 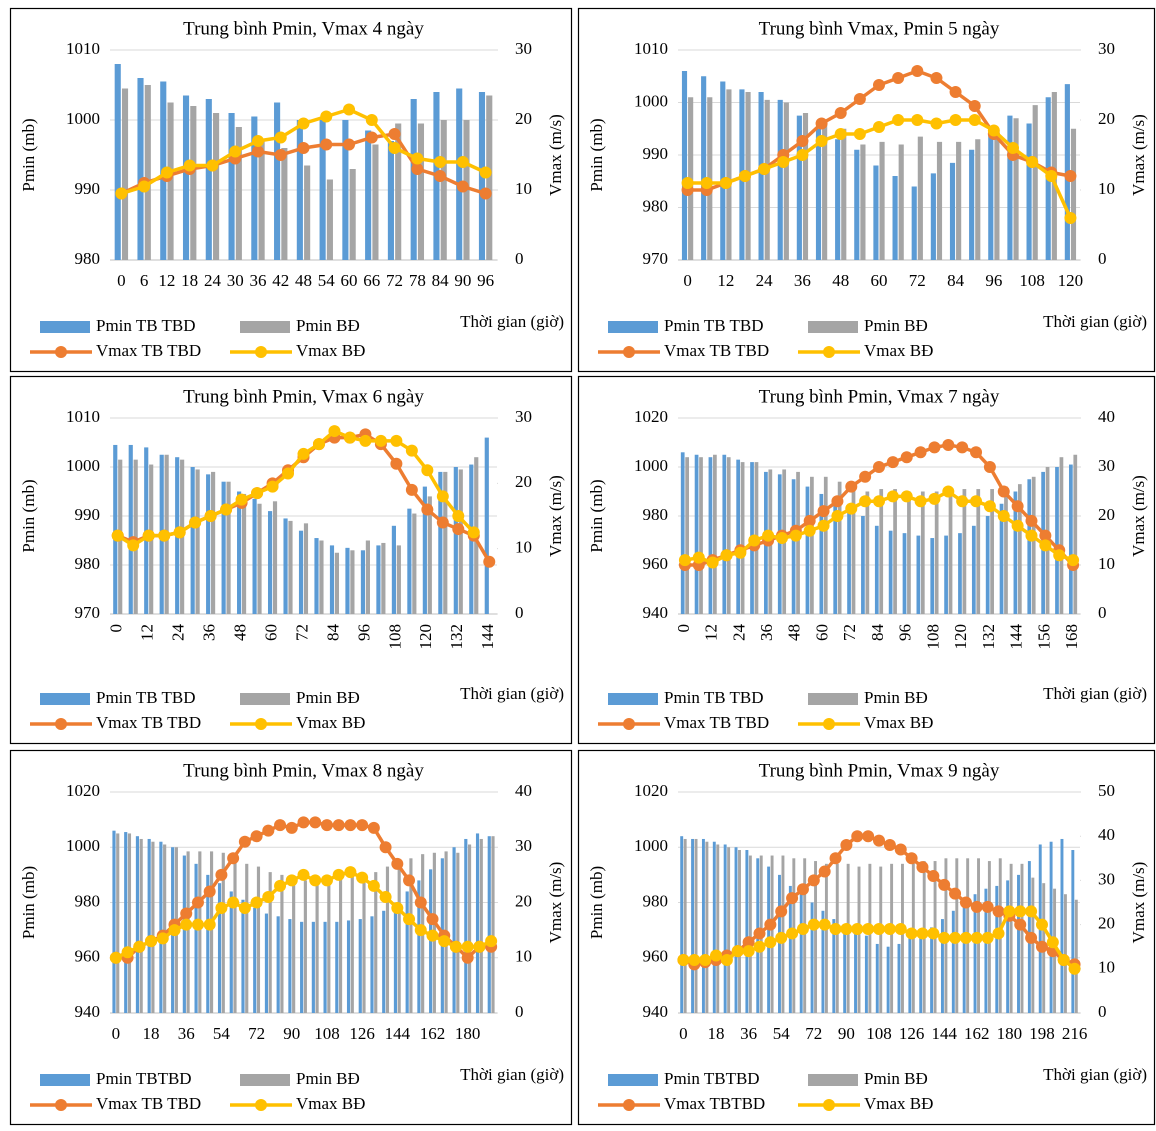 I want to click on x-tick-label: 0, so click(x=116, y=1033).